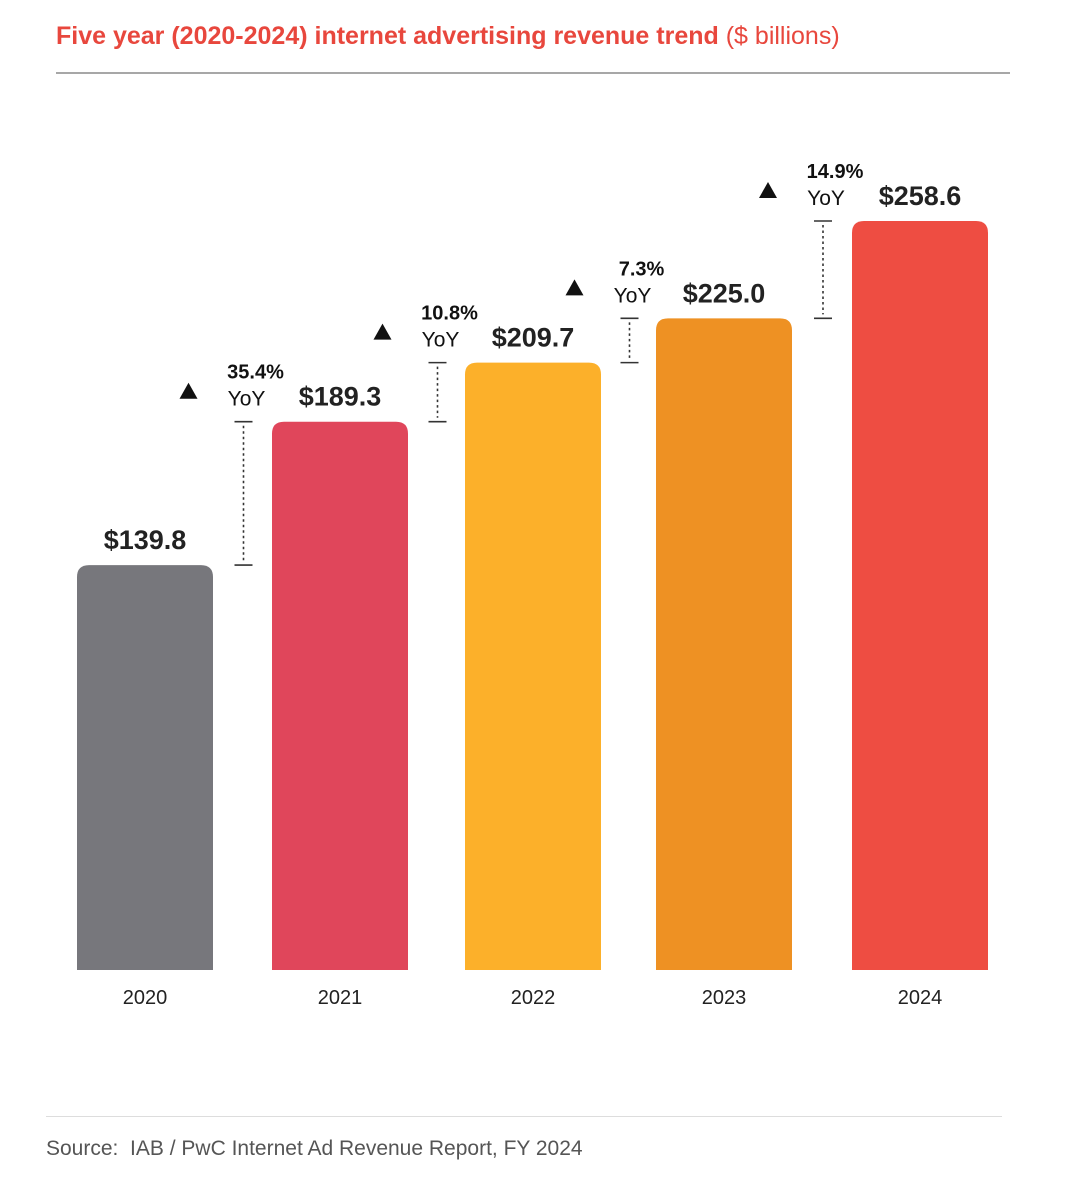  What do you see at coordinates (533, 666) in the screenshot?
I see `bar-2022` at bounding box center [533, 666].